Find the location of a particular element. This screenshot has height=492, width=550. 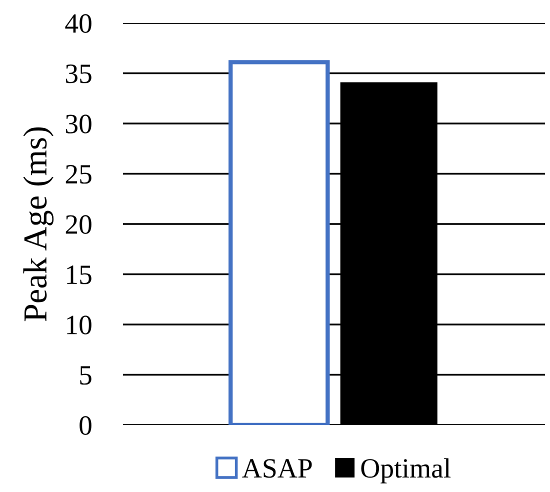

y-tick-label: 25 is located at coordinates (79, 174).